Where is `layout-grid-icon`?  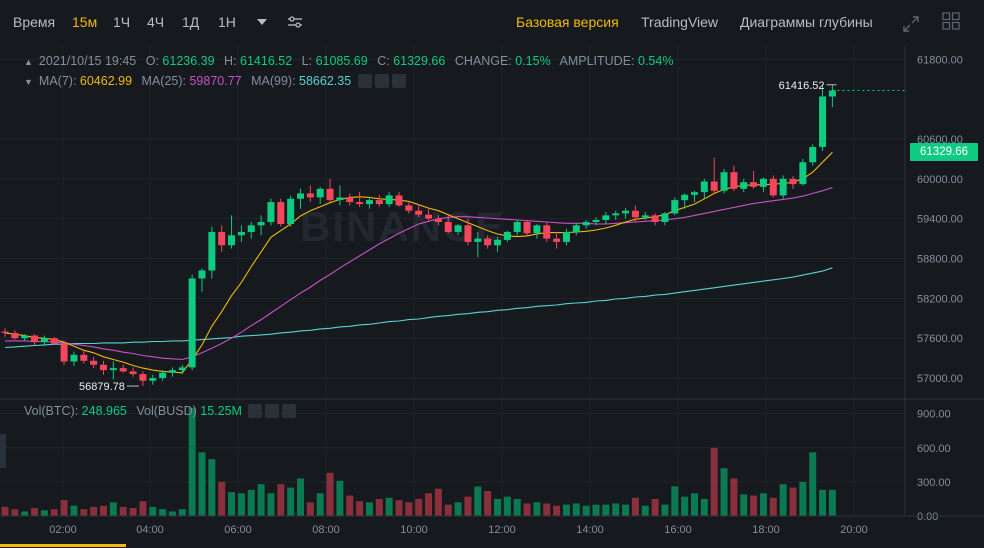 layout-grid-icon is located at coordinates (951, 21).